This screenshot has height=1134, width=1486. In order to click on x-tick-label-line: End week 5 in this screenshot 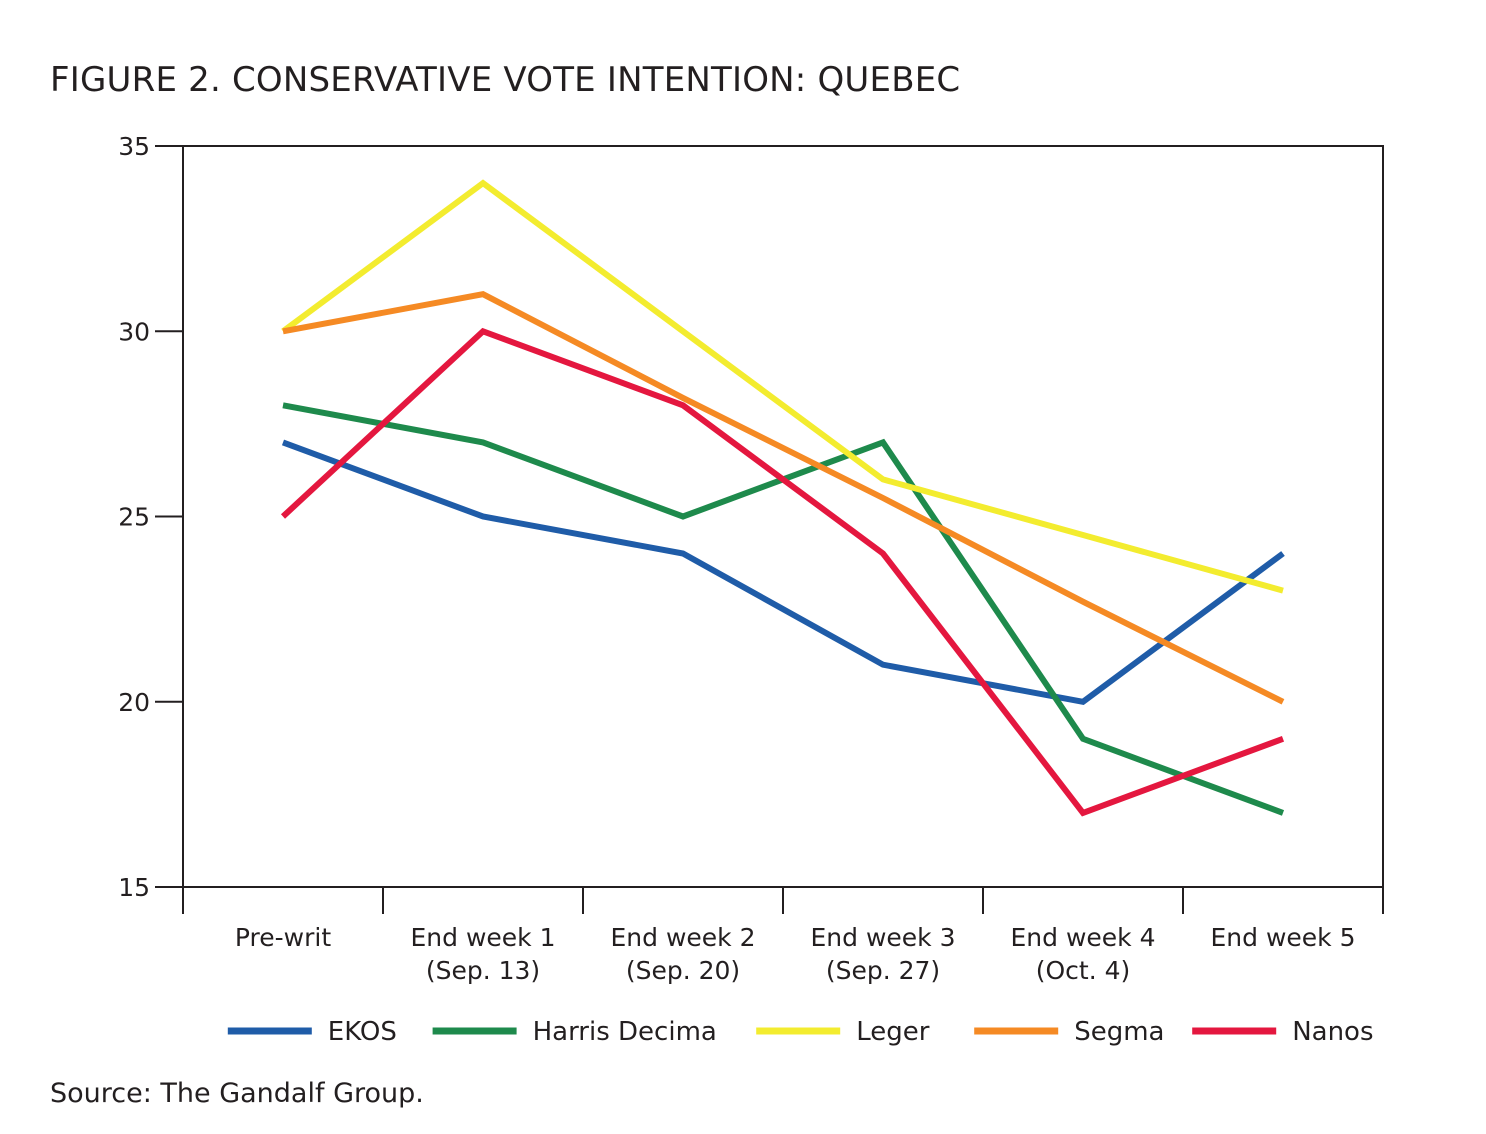, I will do `click(1283, 937)`.